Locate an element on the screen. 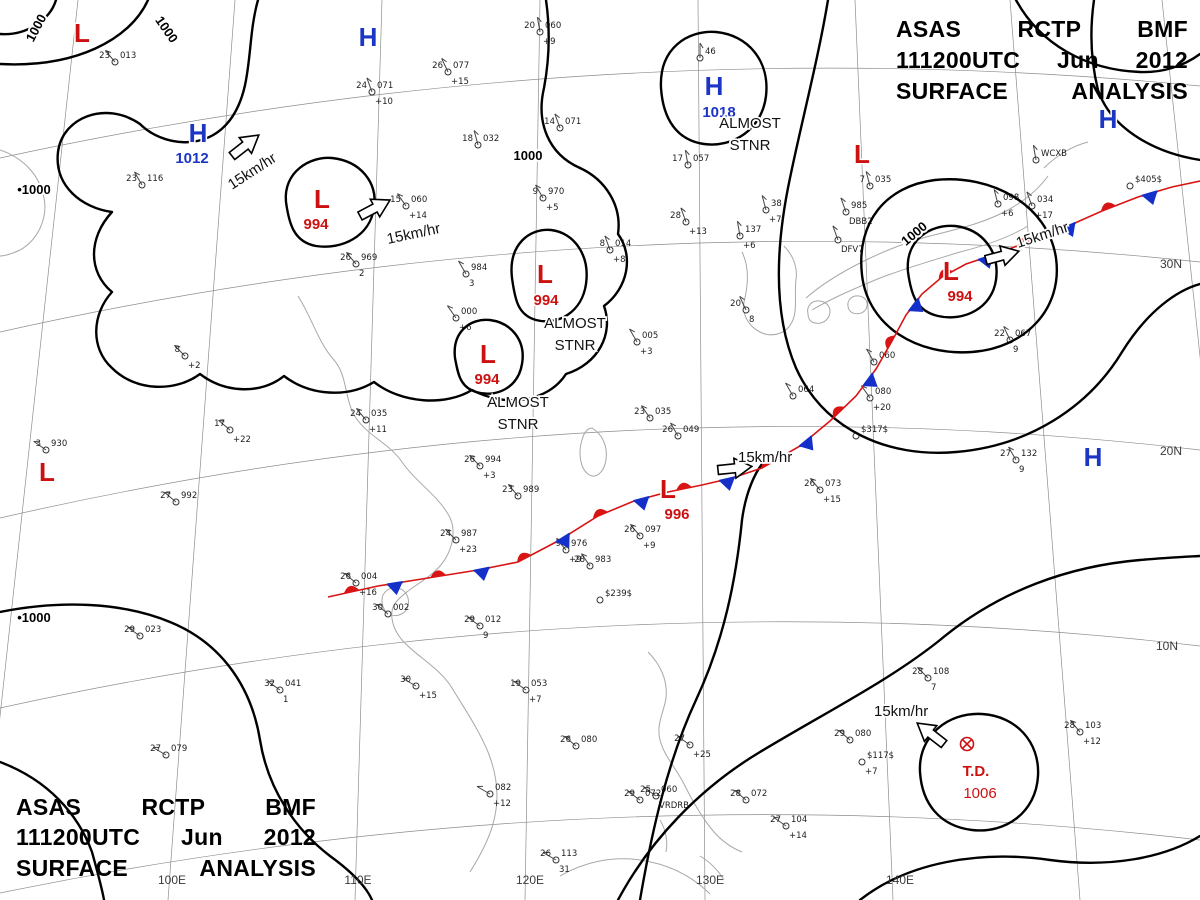 The height and width of the screenshot is (900, 1200). latitude-label: 10N is located at coordinates (1167, 646).